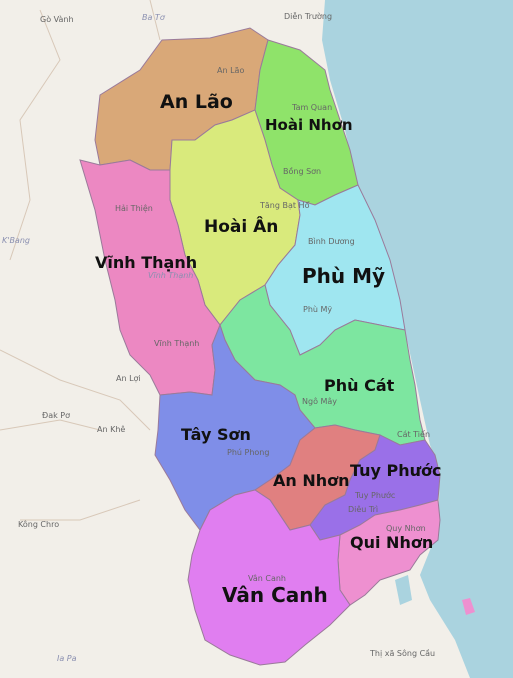 The width and height of the screenshot is (513, 678). I want to click on place-ia-pa: Ia Pa, so click(67, 658).